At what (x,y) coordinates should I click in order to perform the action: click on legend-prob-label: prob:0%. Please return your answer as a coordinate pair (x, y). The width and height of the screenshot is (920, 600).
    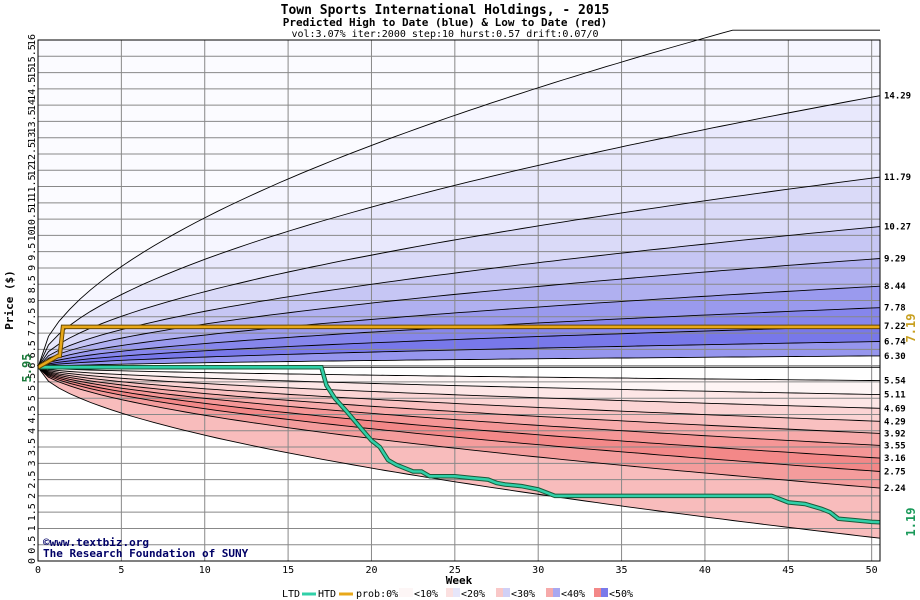
    Looking at the image, I should click on (377, 594).